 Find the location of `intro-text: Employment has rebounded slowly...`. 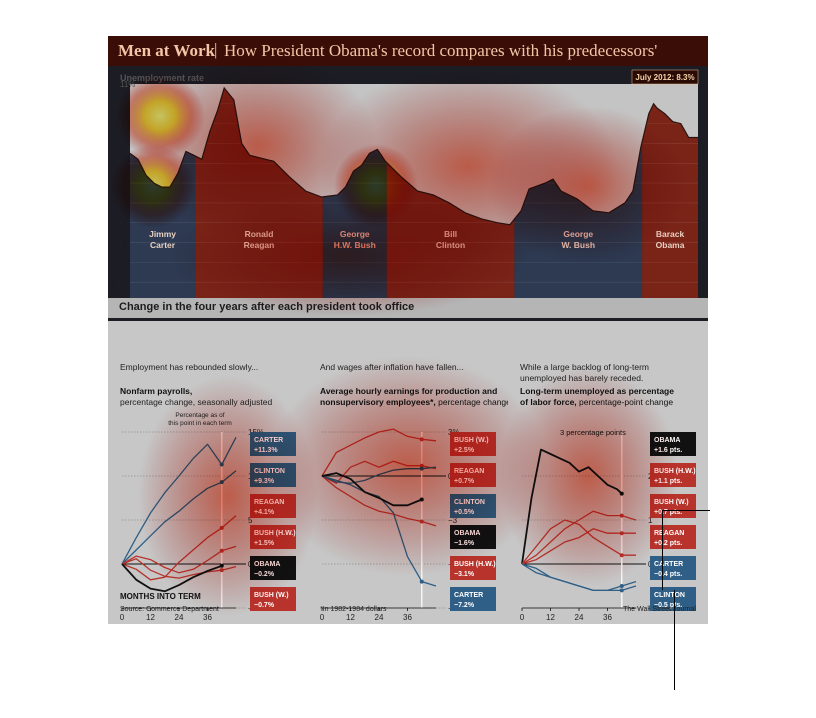

intro-text: Employment has rebounded slowly... is located at coordinates (189, 367).